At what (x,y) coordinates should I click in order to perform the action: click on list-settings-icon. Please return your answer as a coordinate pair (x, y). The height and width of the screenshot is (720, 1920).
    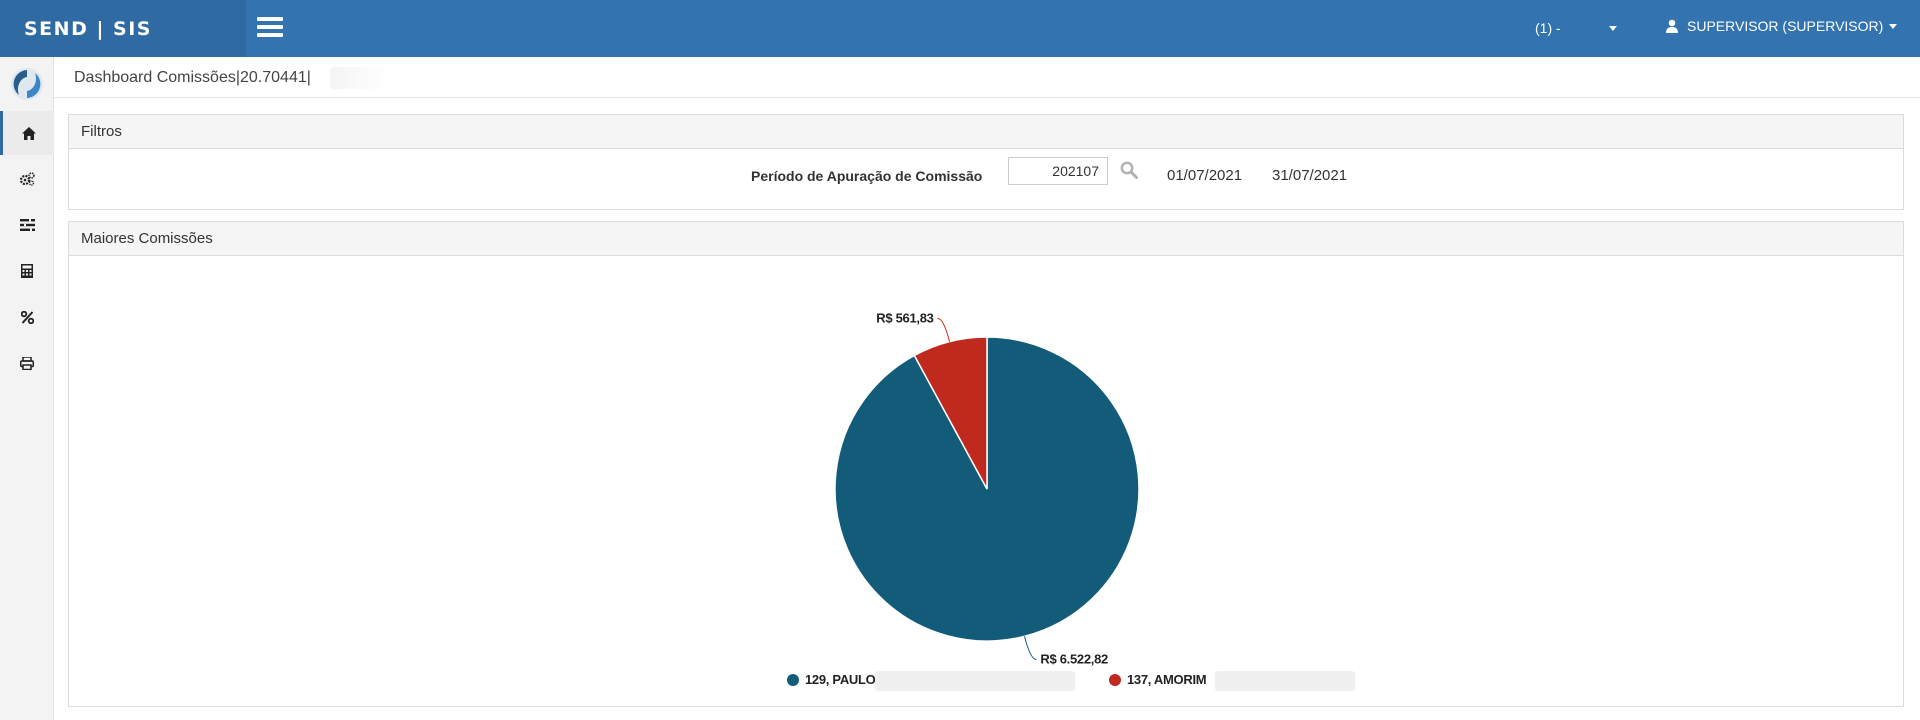
    Looking at the image, I should click on (27, 225).